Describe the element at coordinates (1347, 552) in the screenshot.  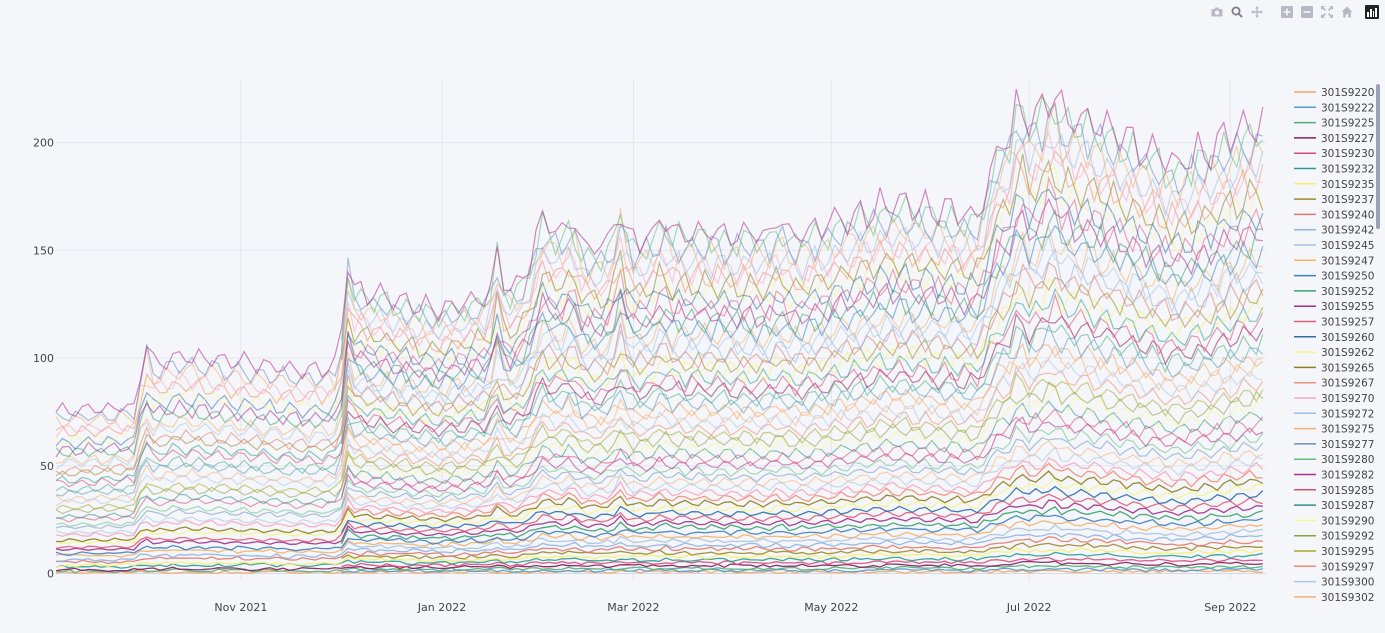
I see `legend-label: 301S9295` at that location.